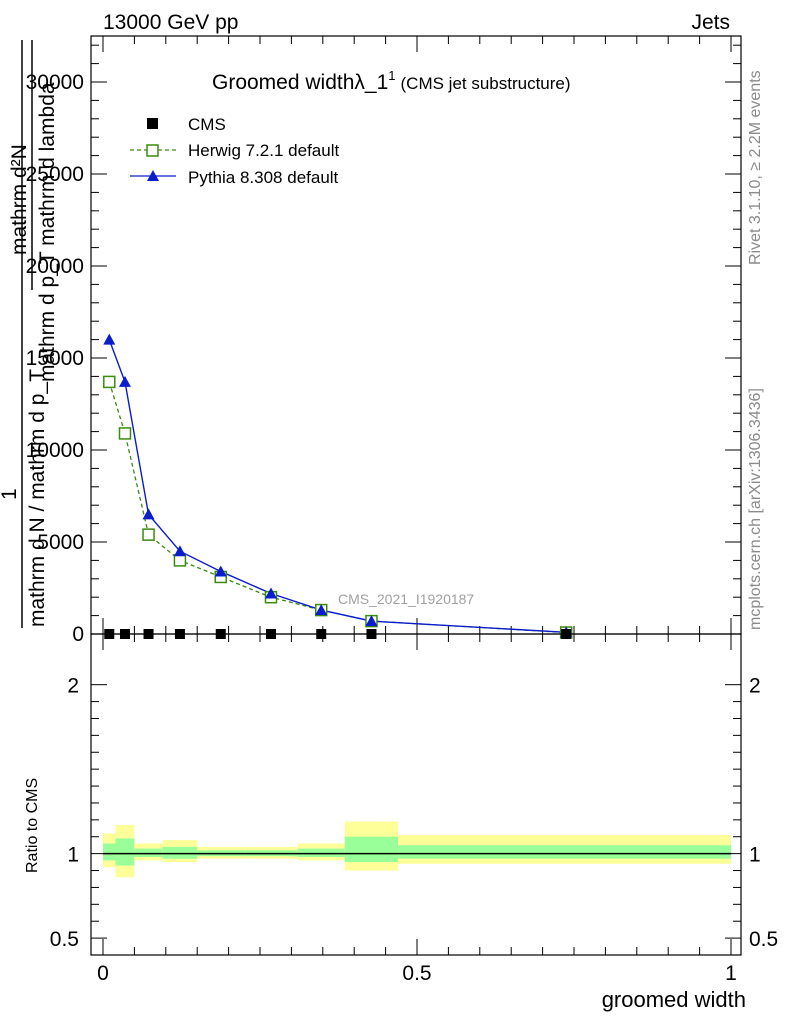 The image size is (786, 1024). What do you see at coordinates (755, 509) in the screenshot?
I see `mcplots-note: mcplots.cern.ch [arXiv:1306.3436]` at bounding box center [755, 509].